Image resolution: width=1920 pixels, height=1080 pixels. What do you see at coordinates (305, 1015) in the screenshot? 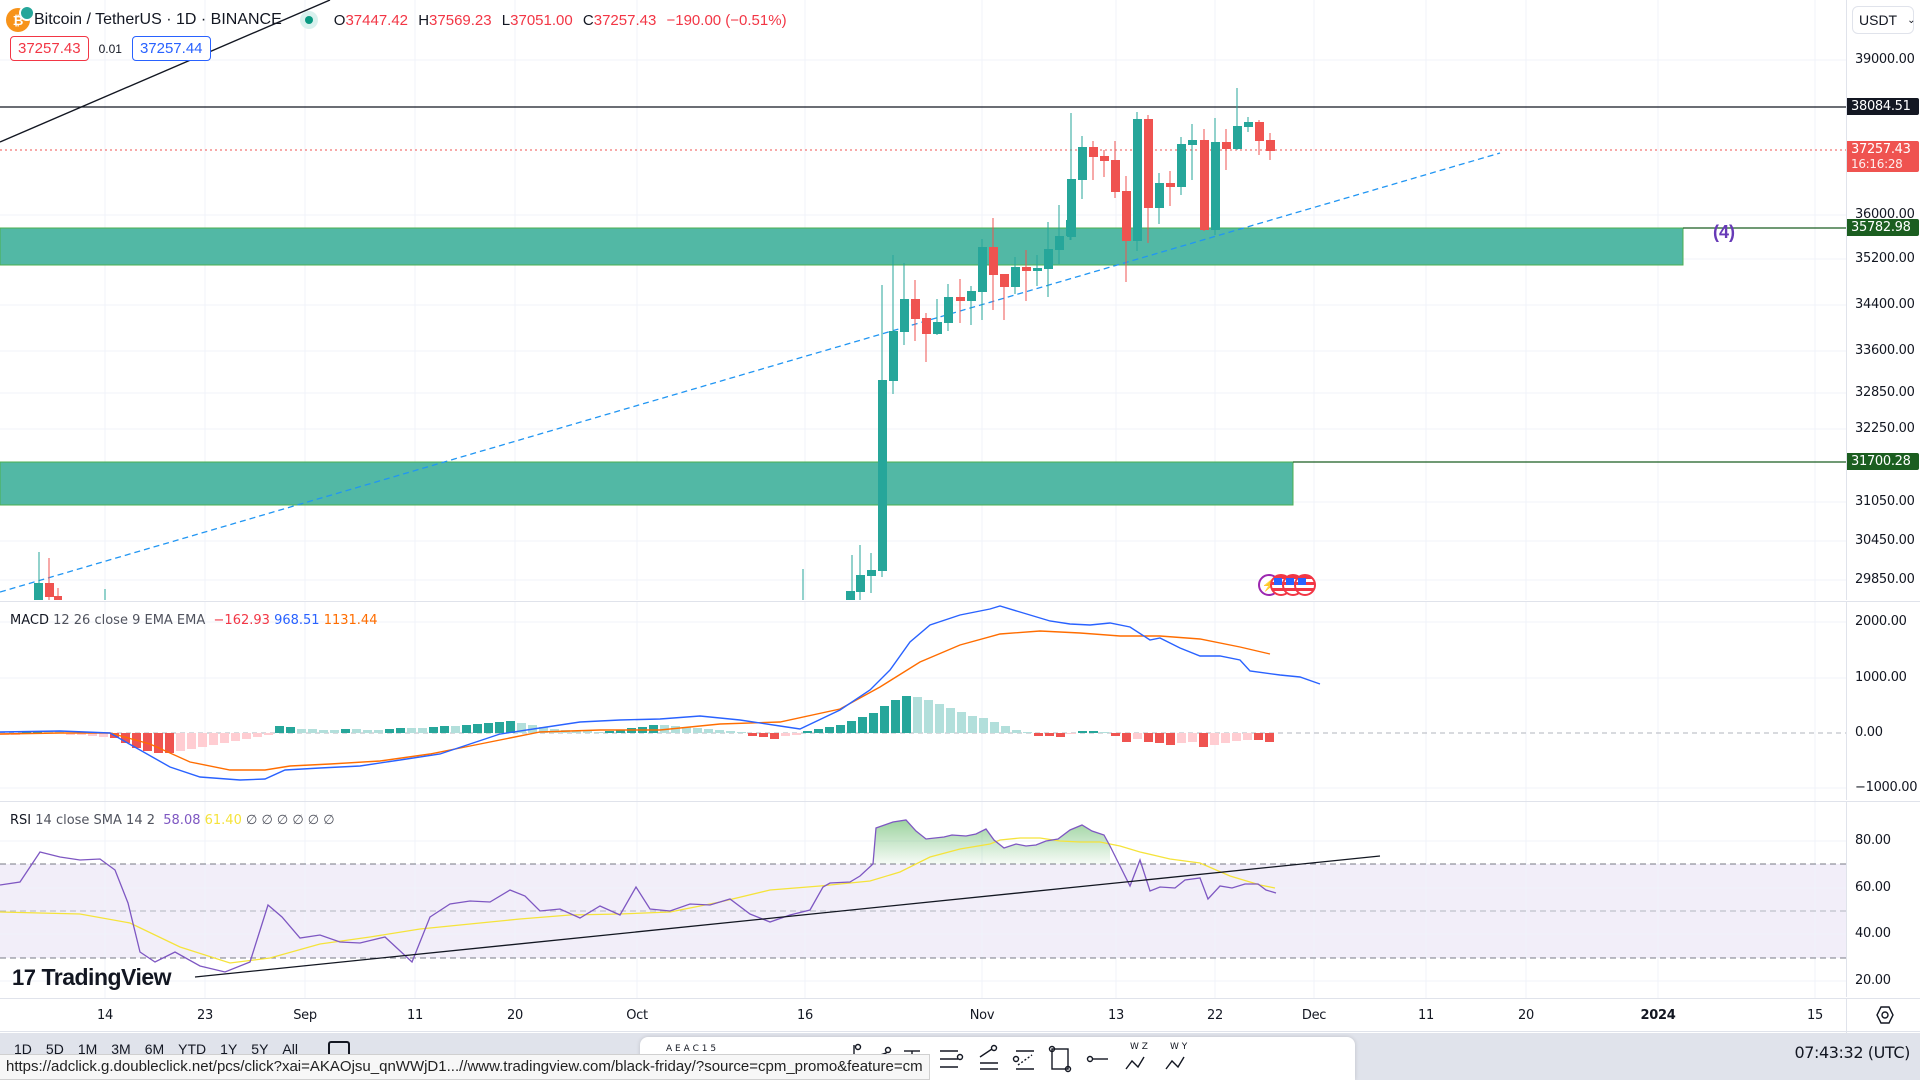
I see `time-tick: Sep` at bounding box center [305, 1015].